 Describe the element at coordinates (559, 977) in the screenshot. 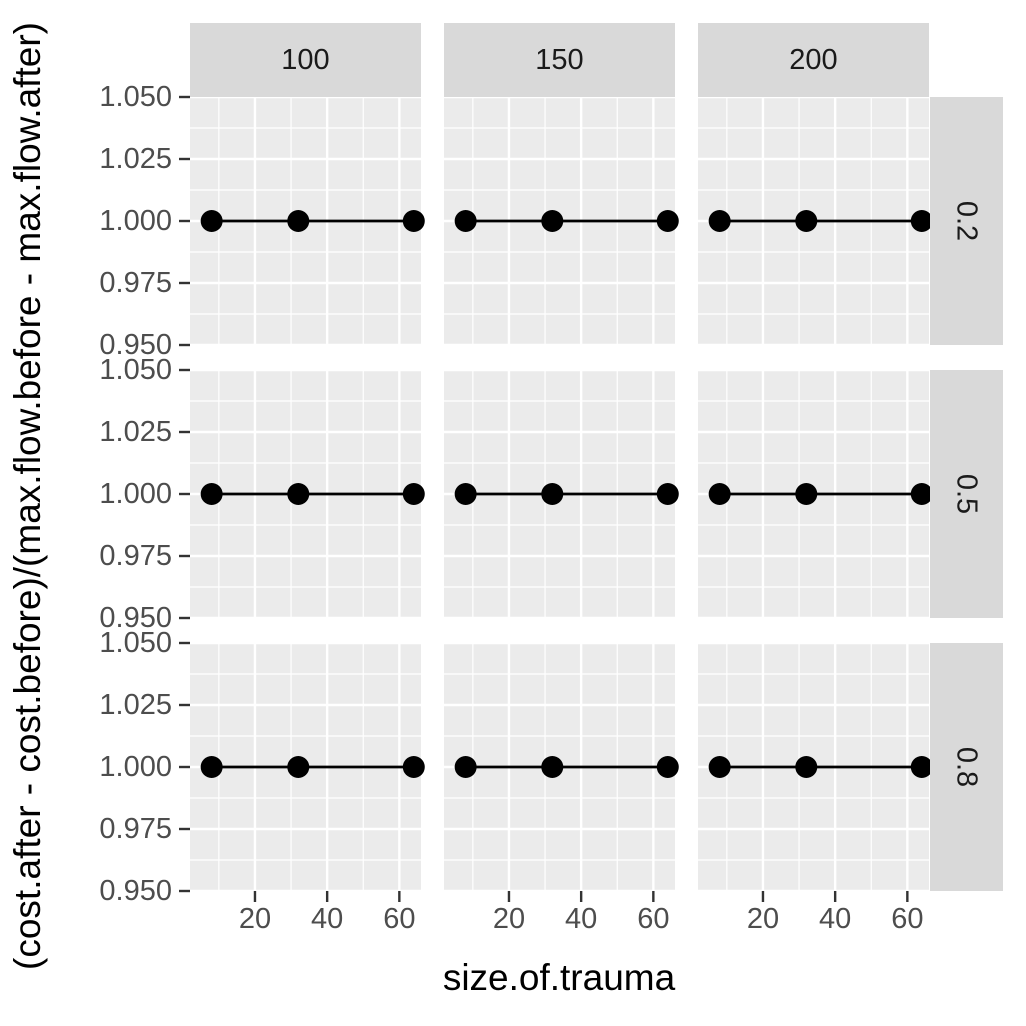

I see `x-axis-title: size.of.trauma` at that location.